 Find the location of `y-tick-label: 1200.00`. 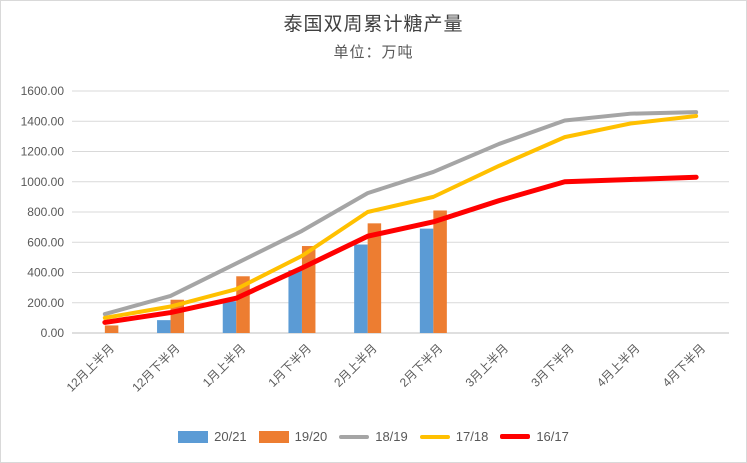

y-tick-label: 1200.00 is located at coordinates (43, 152).